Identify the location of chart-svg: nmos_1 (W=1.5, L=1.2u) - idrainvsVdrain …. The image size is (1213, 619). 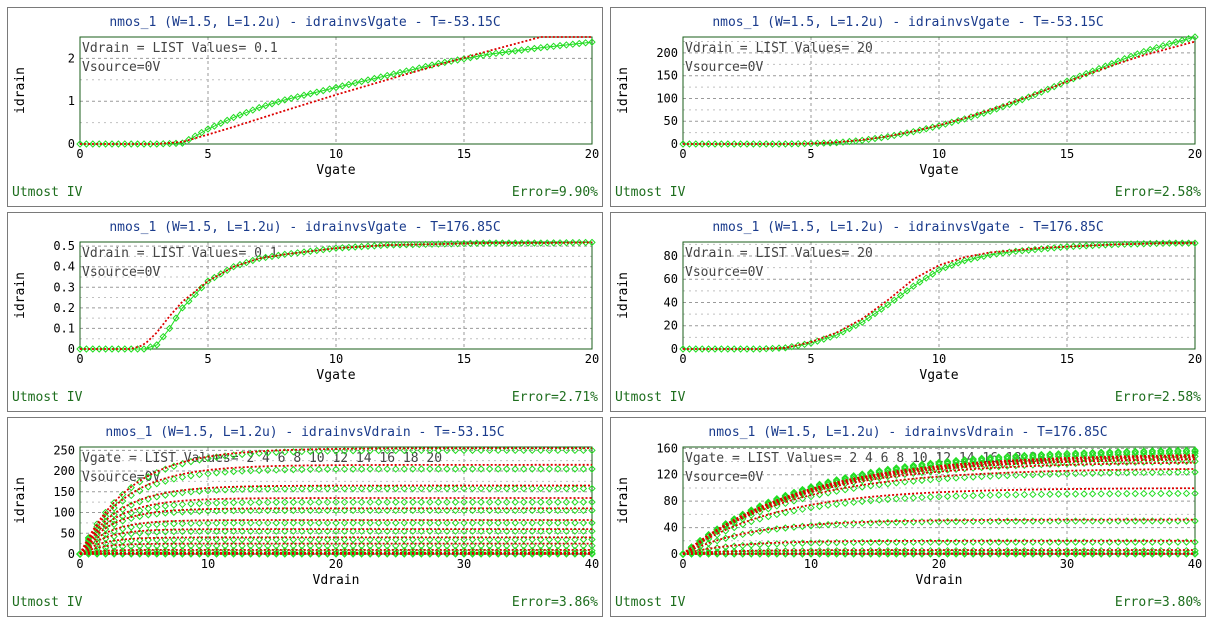
(306, 506).